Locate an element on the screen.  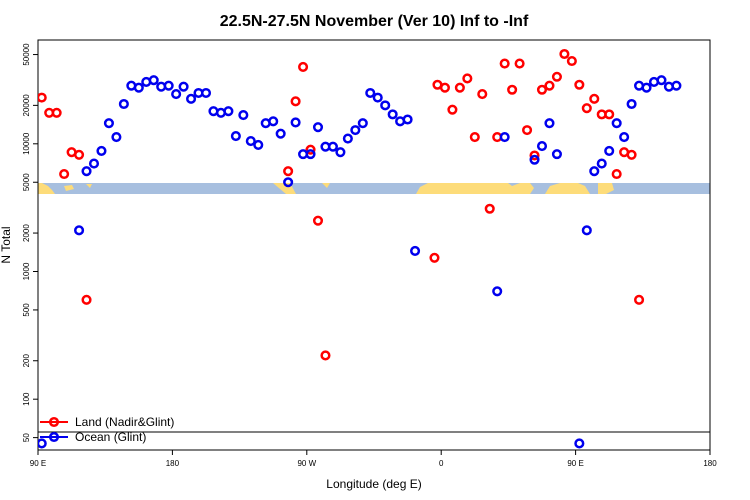
y-tick-label: 50000 is located at coordinates (26, 54).